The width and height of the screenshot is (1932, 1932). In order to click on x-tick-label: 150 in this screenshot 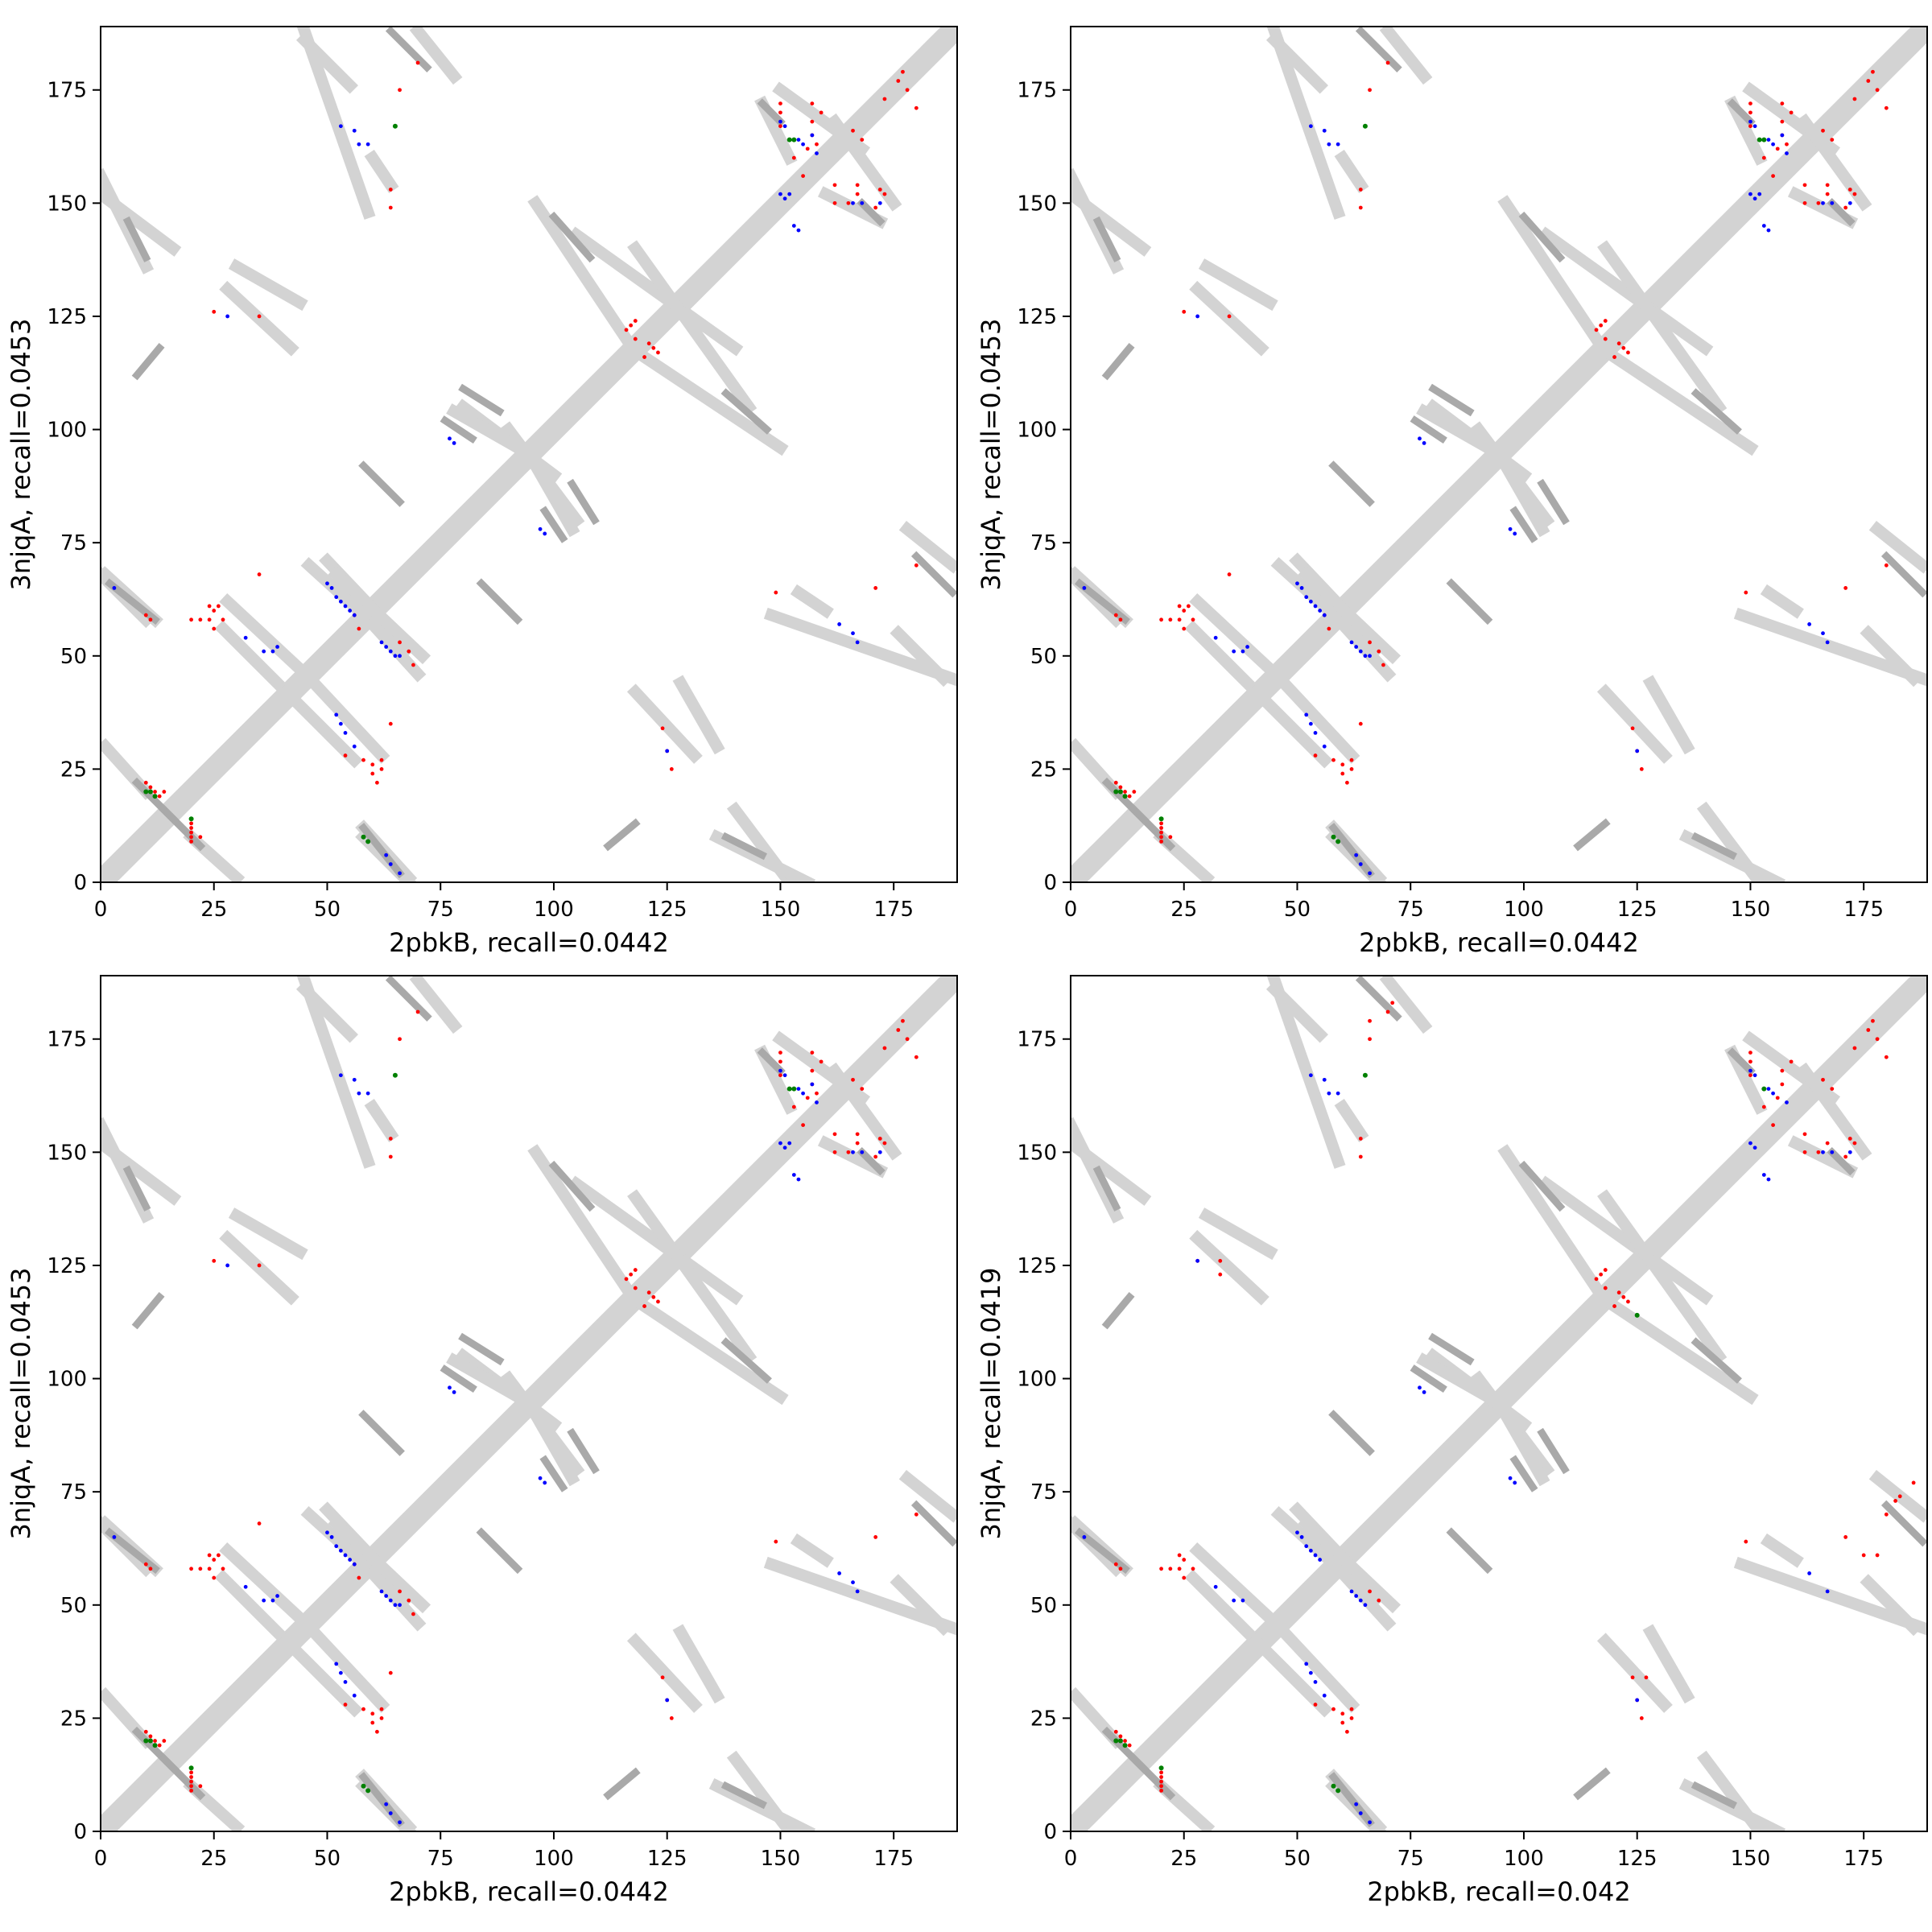, I will do `click(1751, 910)`.